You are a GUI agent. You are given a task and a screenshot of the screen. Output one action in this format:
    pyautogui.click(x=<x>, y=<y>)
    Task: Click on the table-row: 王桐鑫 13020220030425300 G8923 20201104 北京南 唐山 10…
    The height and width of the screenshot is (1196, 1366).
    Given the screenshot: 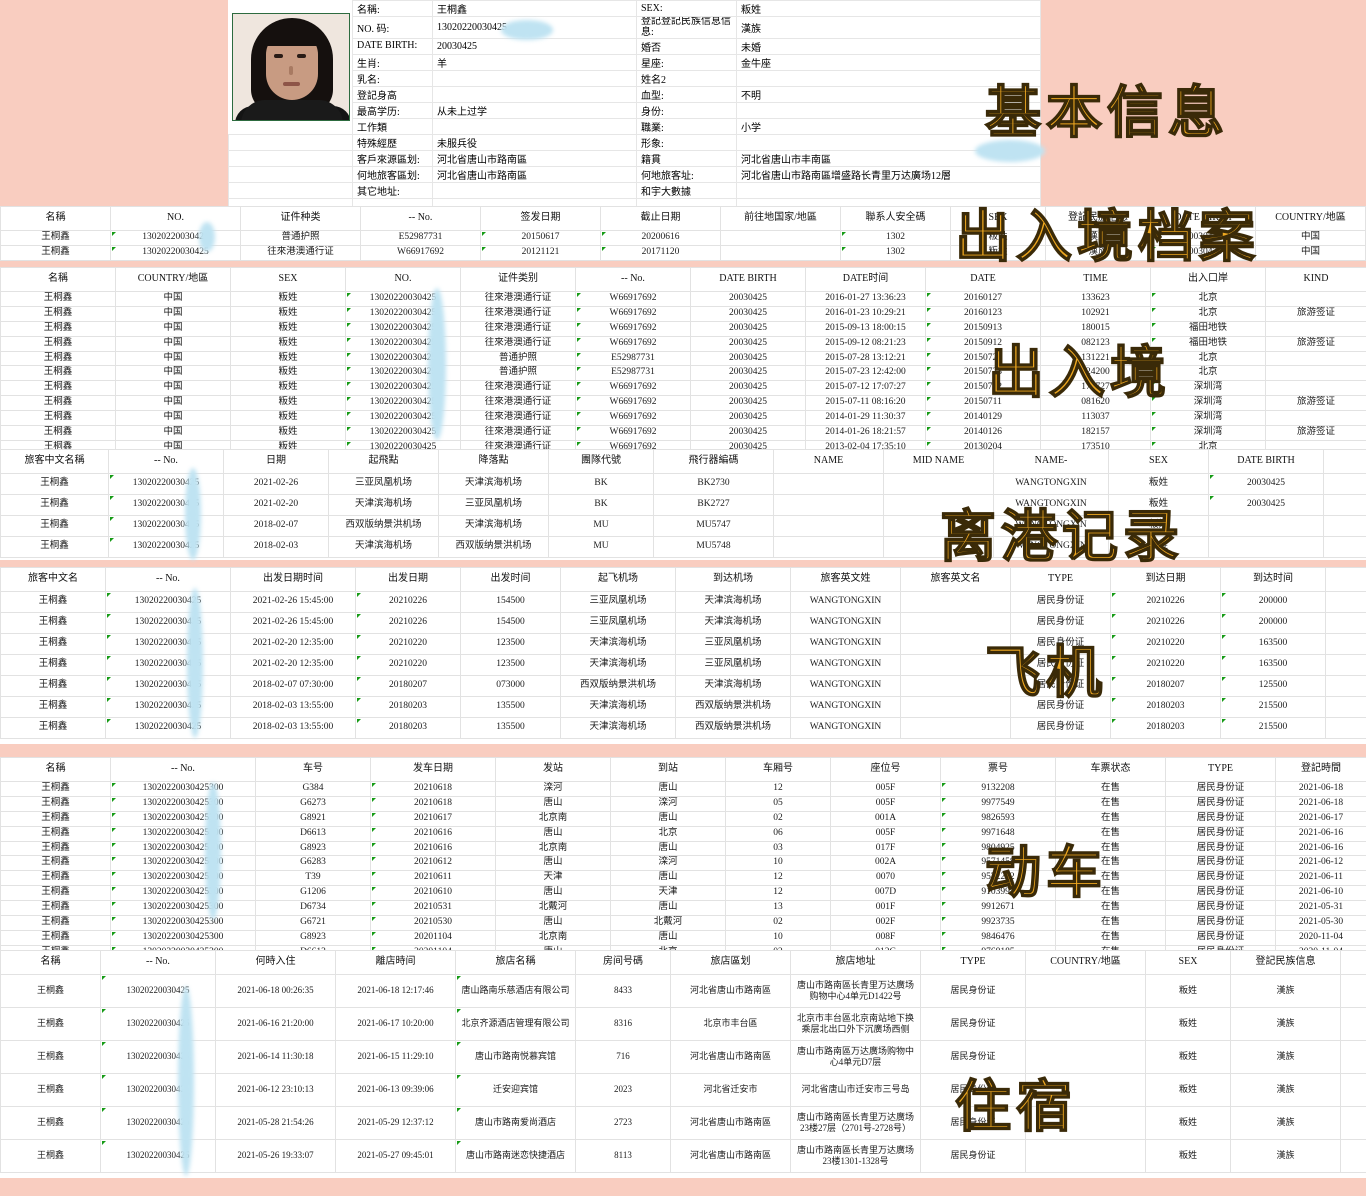 What is the action you would take?
    pyautogui.click(x=683, y=937)
    